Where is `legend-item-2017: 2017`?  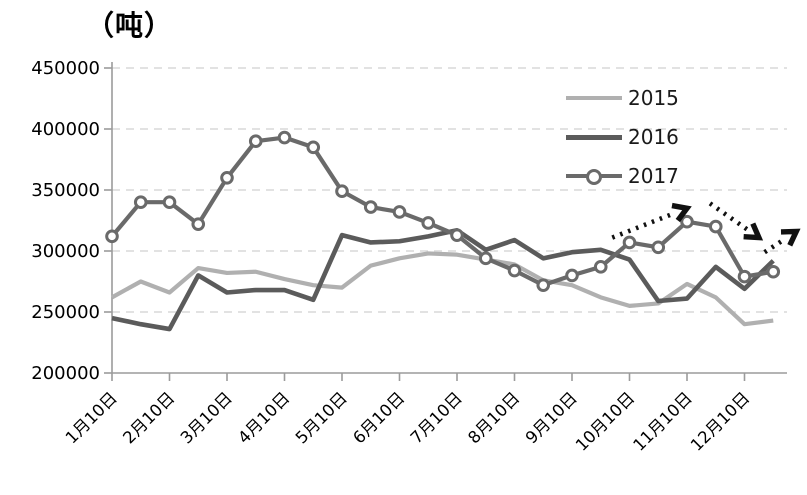 legend-item-2017: 2017 is located at coordinates (622, 176).